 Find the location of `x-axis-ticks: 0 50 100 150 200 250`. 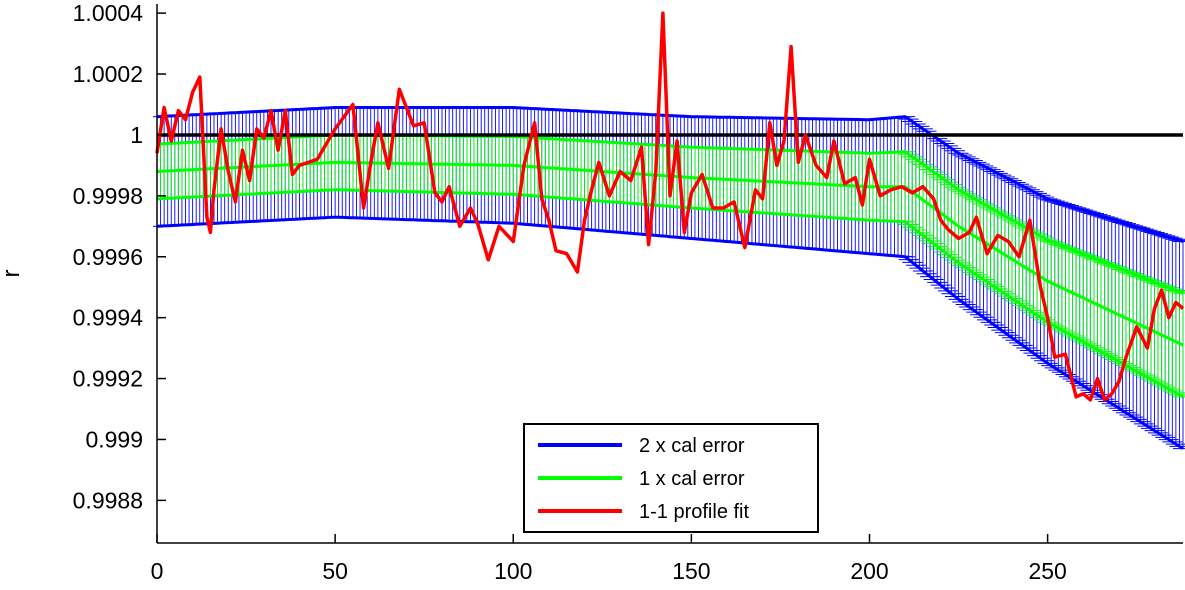

x-axis-ticks: 0 50 100 150 200 250 is located at coordinates (609, 559).